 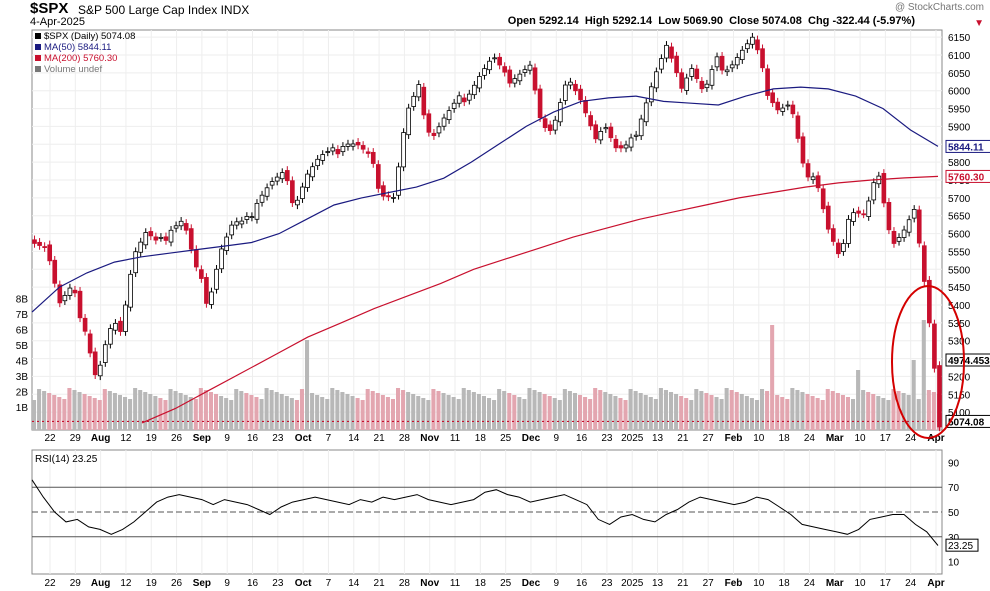 What do you see at coordinates (278, 438) in the screenshot?
I see `price-x-tick-label: 23` at bounding box center [278, 438].